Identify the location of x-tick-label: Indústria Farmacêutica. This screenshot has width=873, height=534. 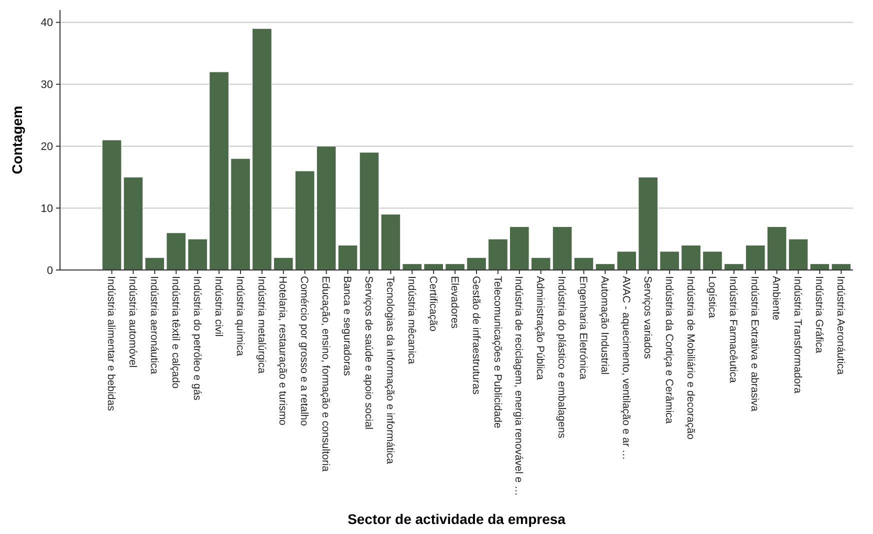
(733, 329).